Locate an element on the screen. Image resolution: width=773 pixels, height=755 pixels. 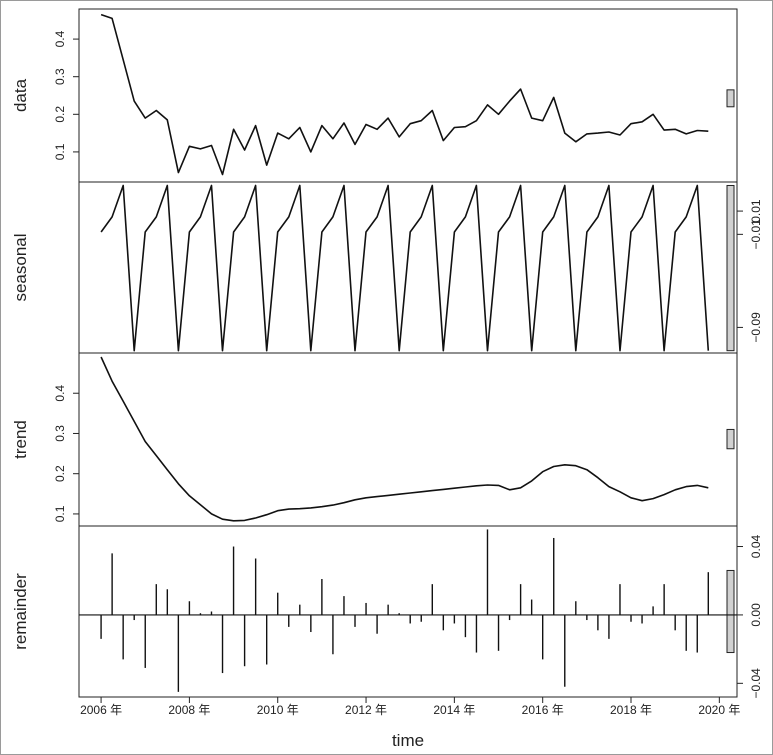
x-tick-label: 2014 年 is located at coordinates (454, 710).